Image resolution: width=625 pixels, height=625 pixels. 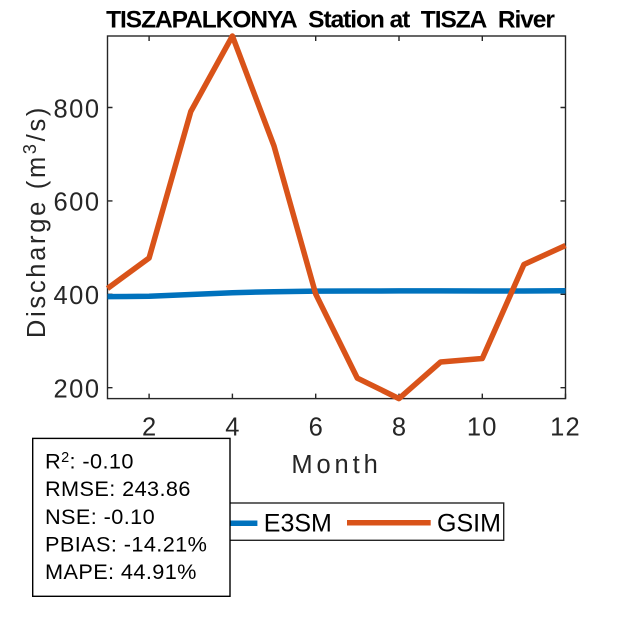 What do you see at coordinates (149, 428) in the screenshot?
I see `svg-text: 2` at bounding box center [149, 428].